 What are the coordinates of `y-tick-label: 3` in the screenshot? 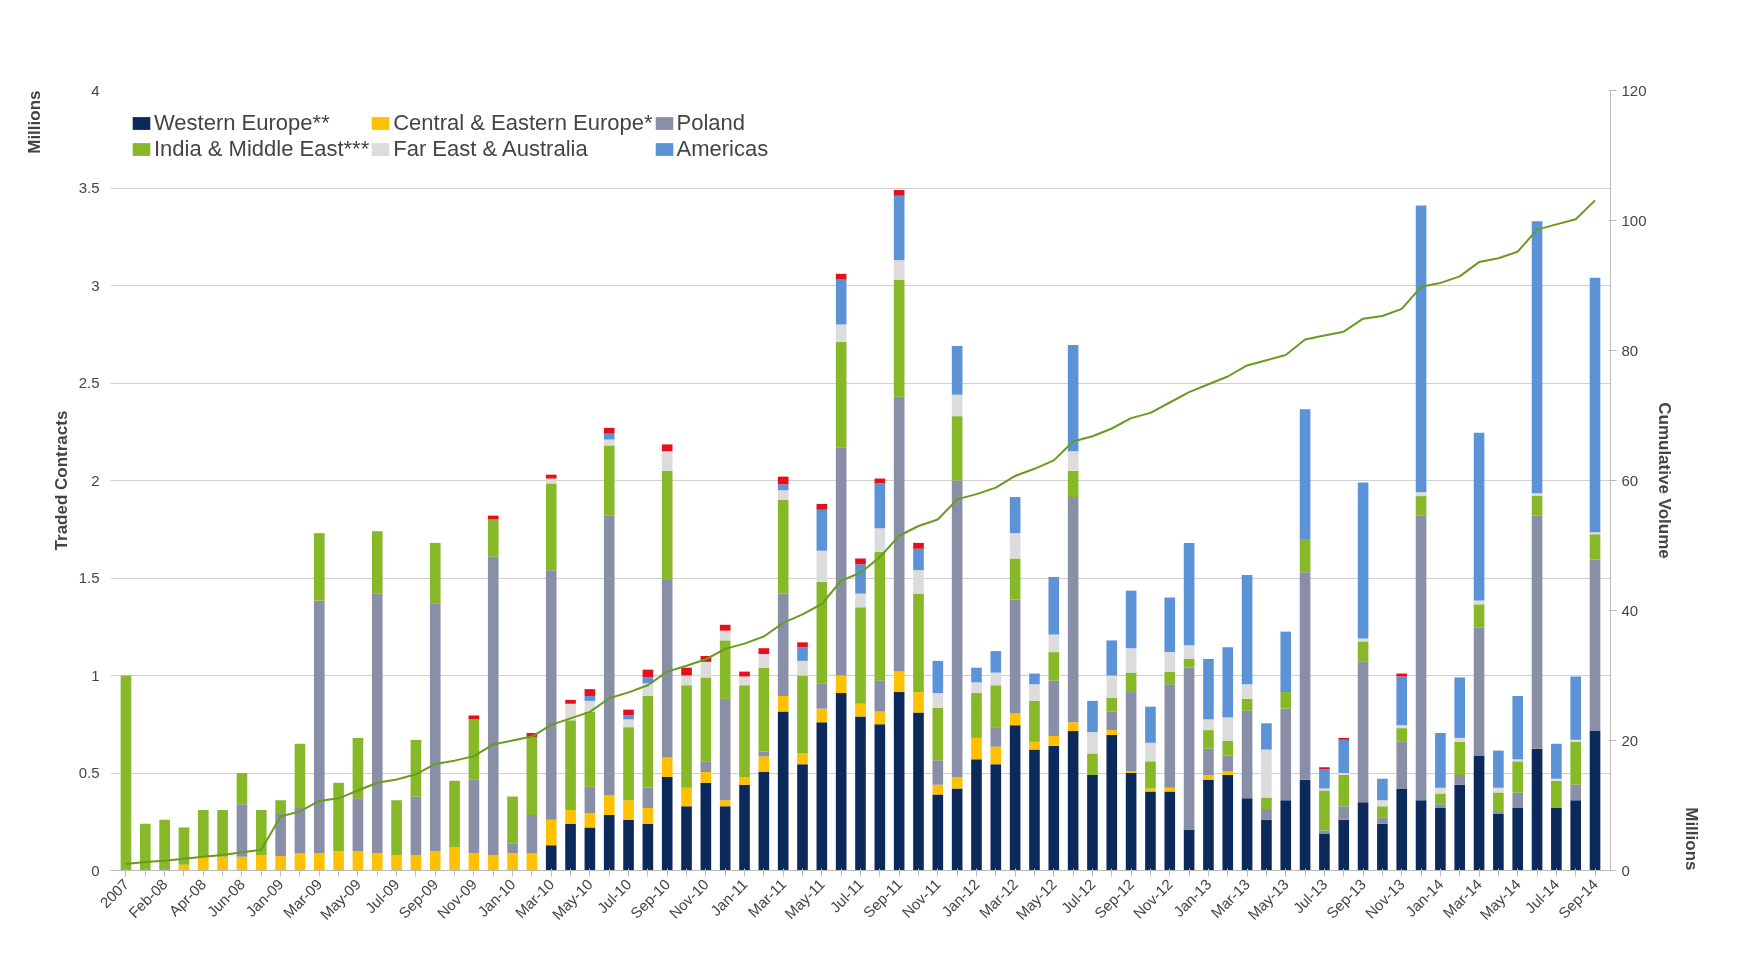 It's located at (95, 285).